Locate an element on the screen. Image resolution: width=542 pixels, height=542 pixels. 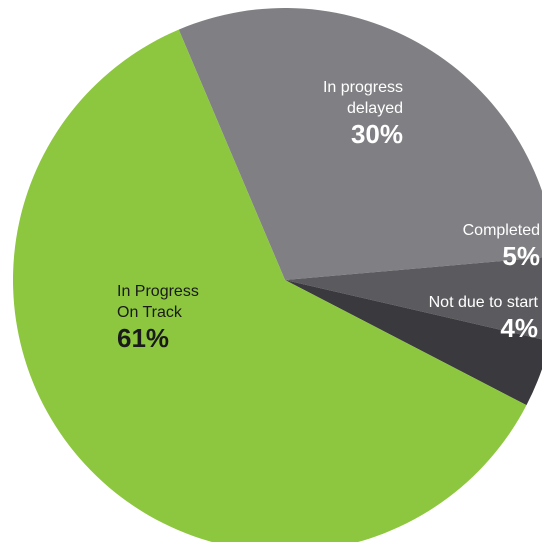
slice-label-text: Completed is located at coordinates (501, 230).